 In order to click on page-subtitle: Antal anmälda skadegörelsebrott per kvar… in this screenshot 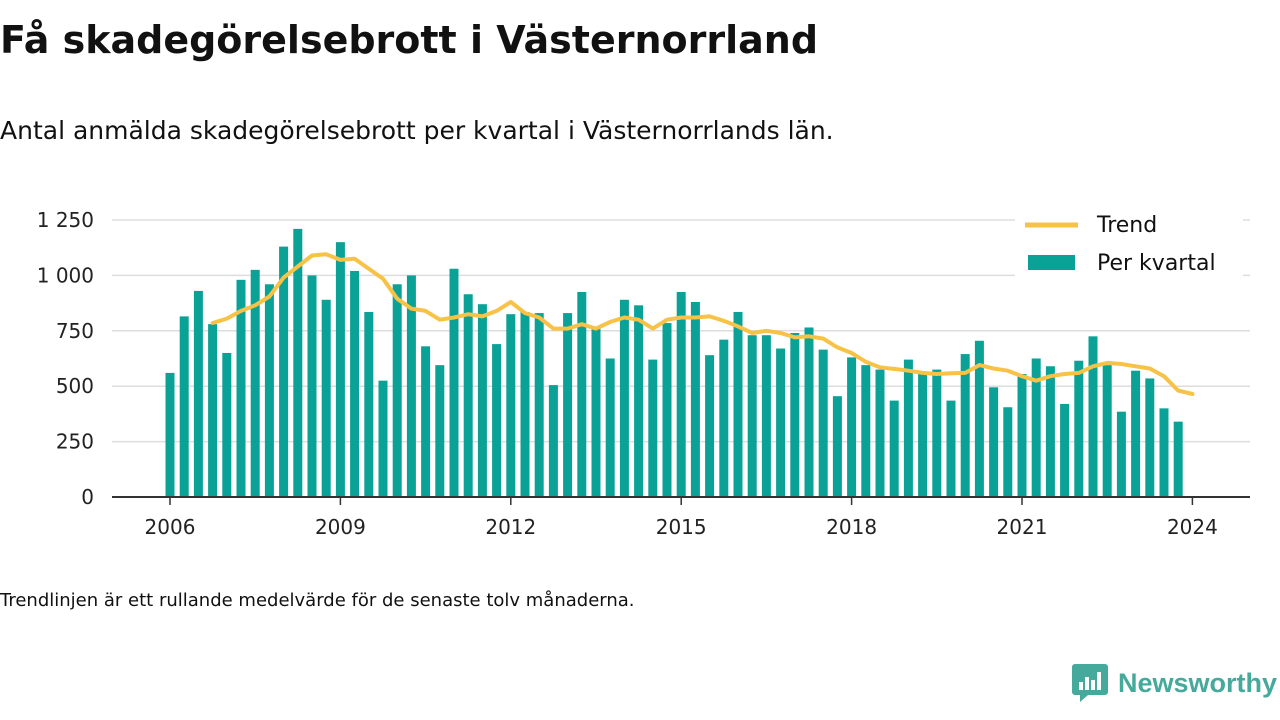, I will do `click(417, 130)`.